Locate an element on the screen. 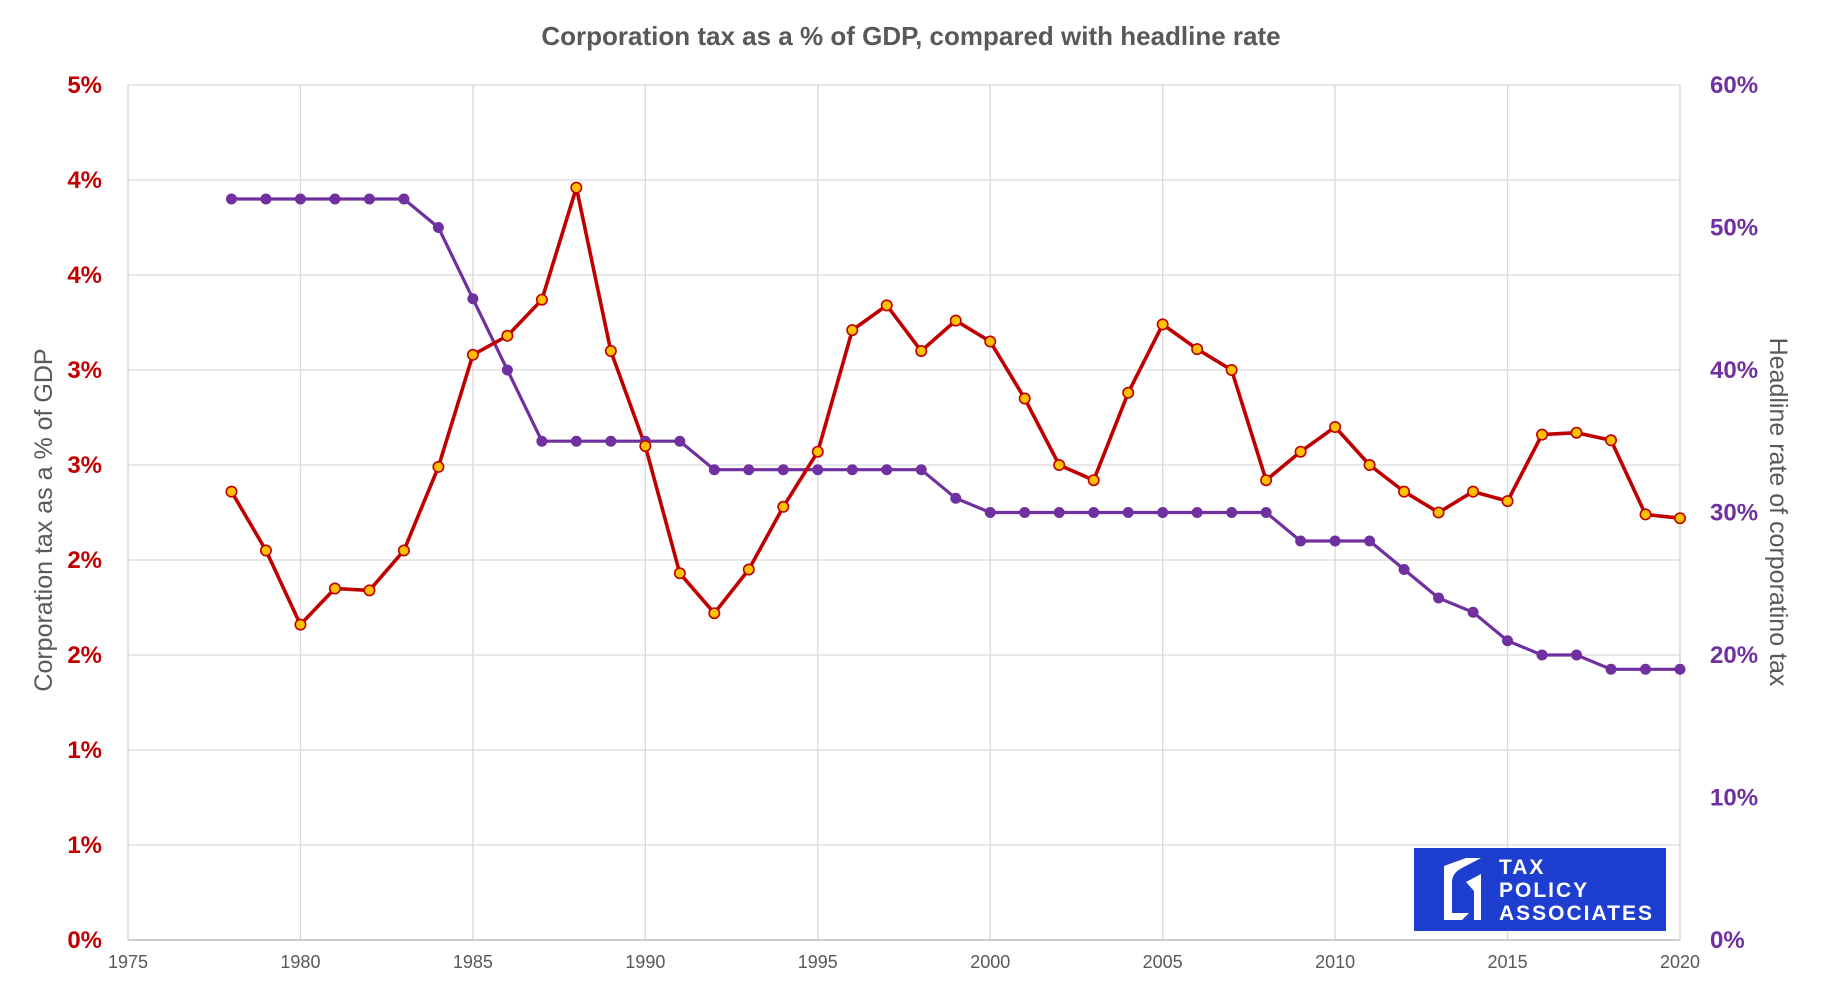 This screenshot has height=996, width=1822. x-tick-label: 1980 is located at coordinates (300, 962).